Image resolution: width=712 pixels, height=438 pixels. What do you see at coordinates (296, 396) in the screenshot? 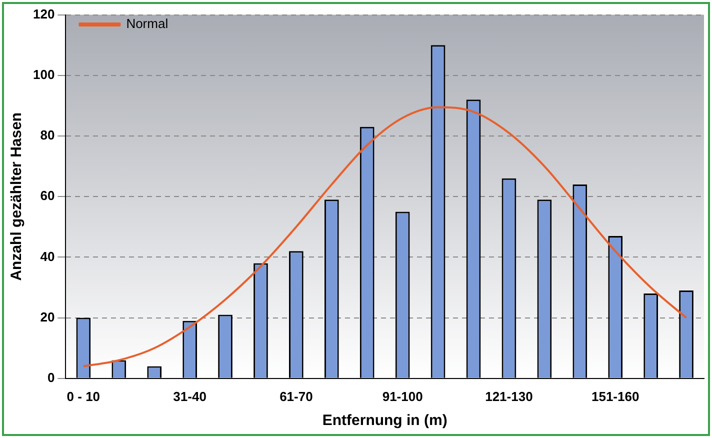
I see `x-tick-label: 61-70` at bounding box center [296, 396].